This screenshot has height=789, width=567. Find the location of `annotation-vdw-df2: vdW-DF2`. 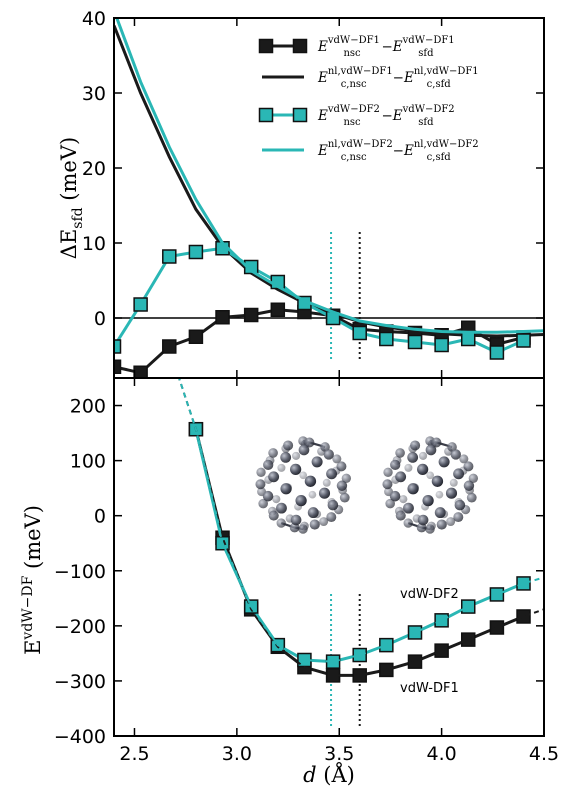

annotation-vdw-df2: vdW-DF2 is located at coordinates (429, 594).